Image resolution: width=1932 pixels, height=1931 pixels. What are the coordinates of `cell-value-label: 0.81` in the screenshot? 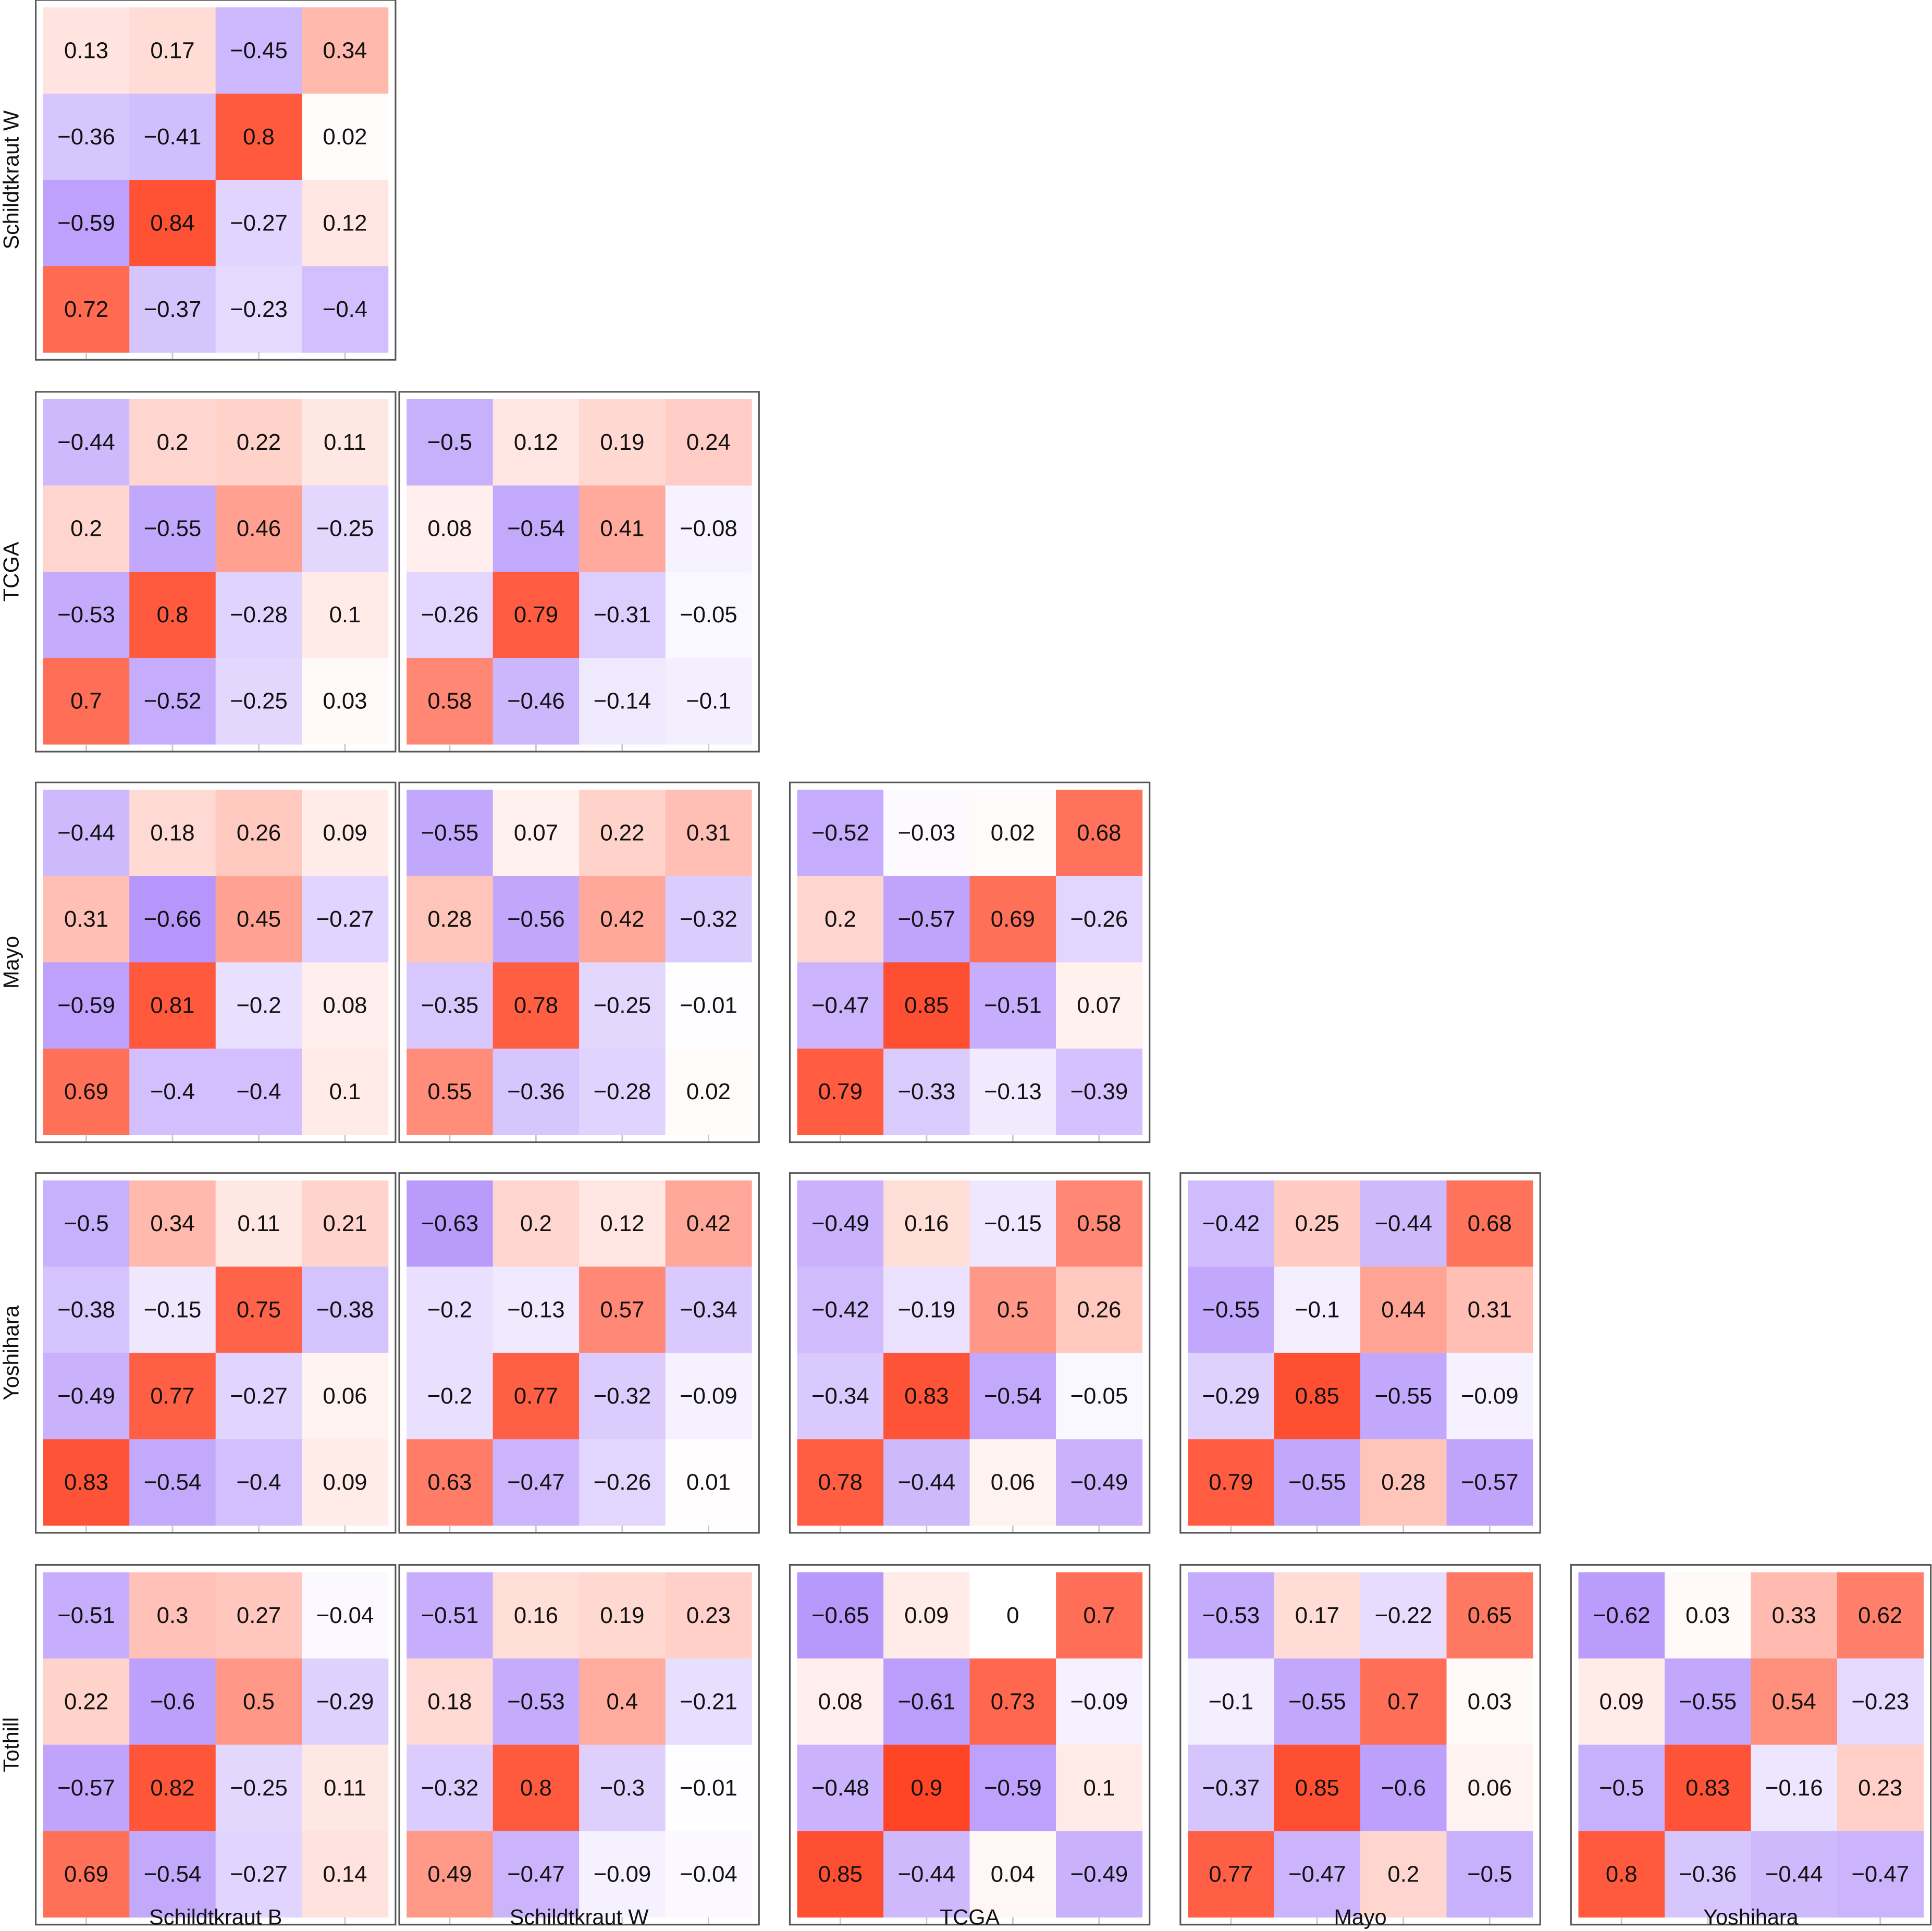 It's located at (172, 1005).